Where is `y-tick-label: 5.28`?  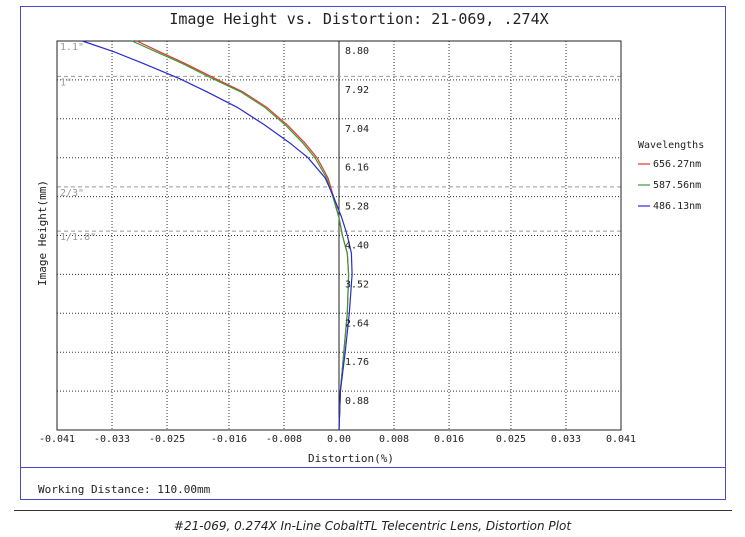
y-tick-label: 5.28 is located at coordinates (357, 207).